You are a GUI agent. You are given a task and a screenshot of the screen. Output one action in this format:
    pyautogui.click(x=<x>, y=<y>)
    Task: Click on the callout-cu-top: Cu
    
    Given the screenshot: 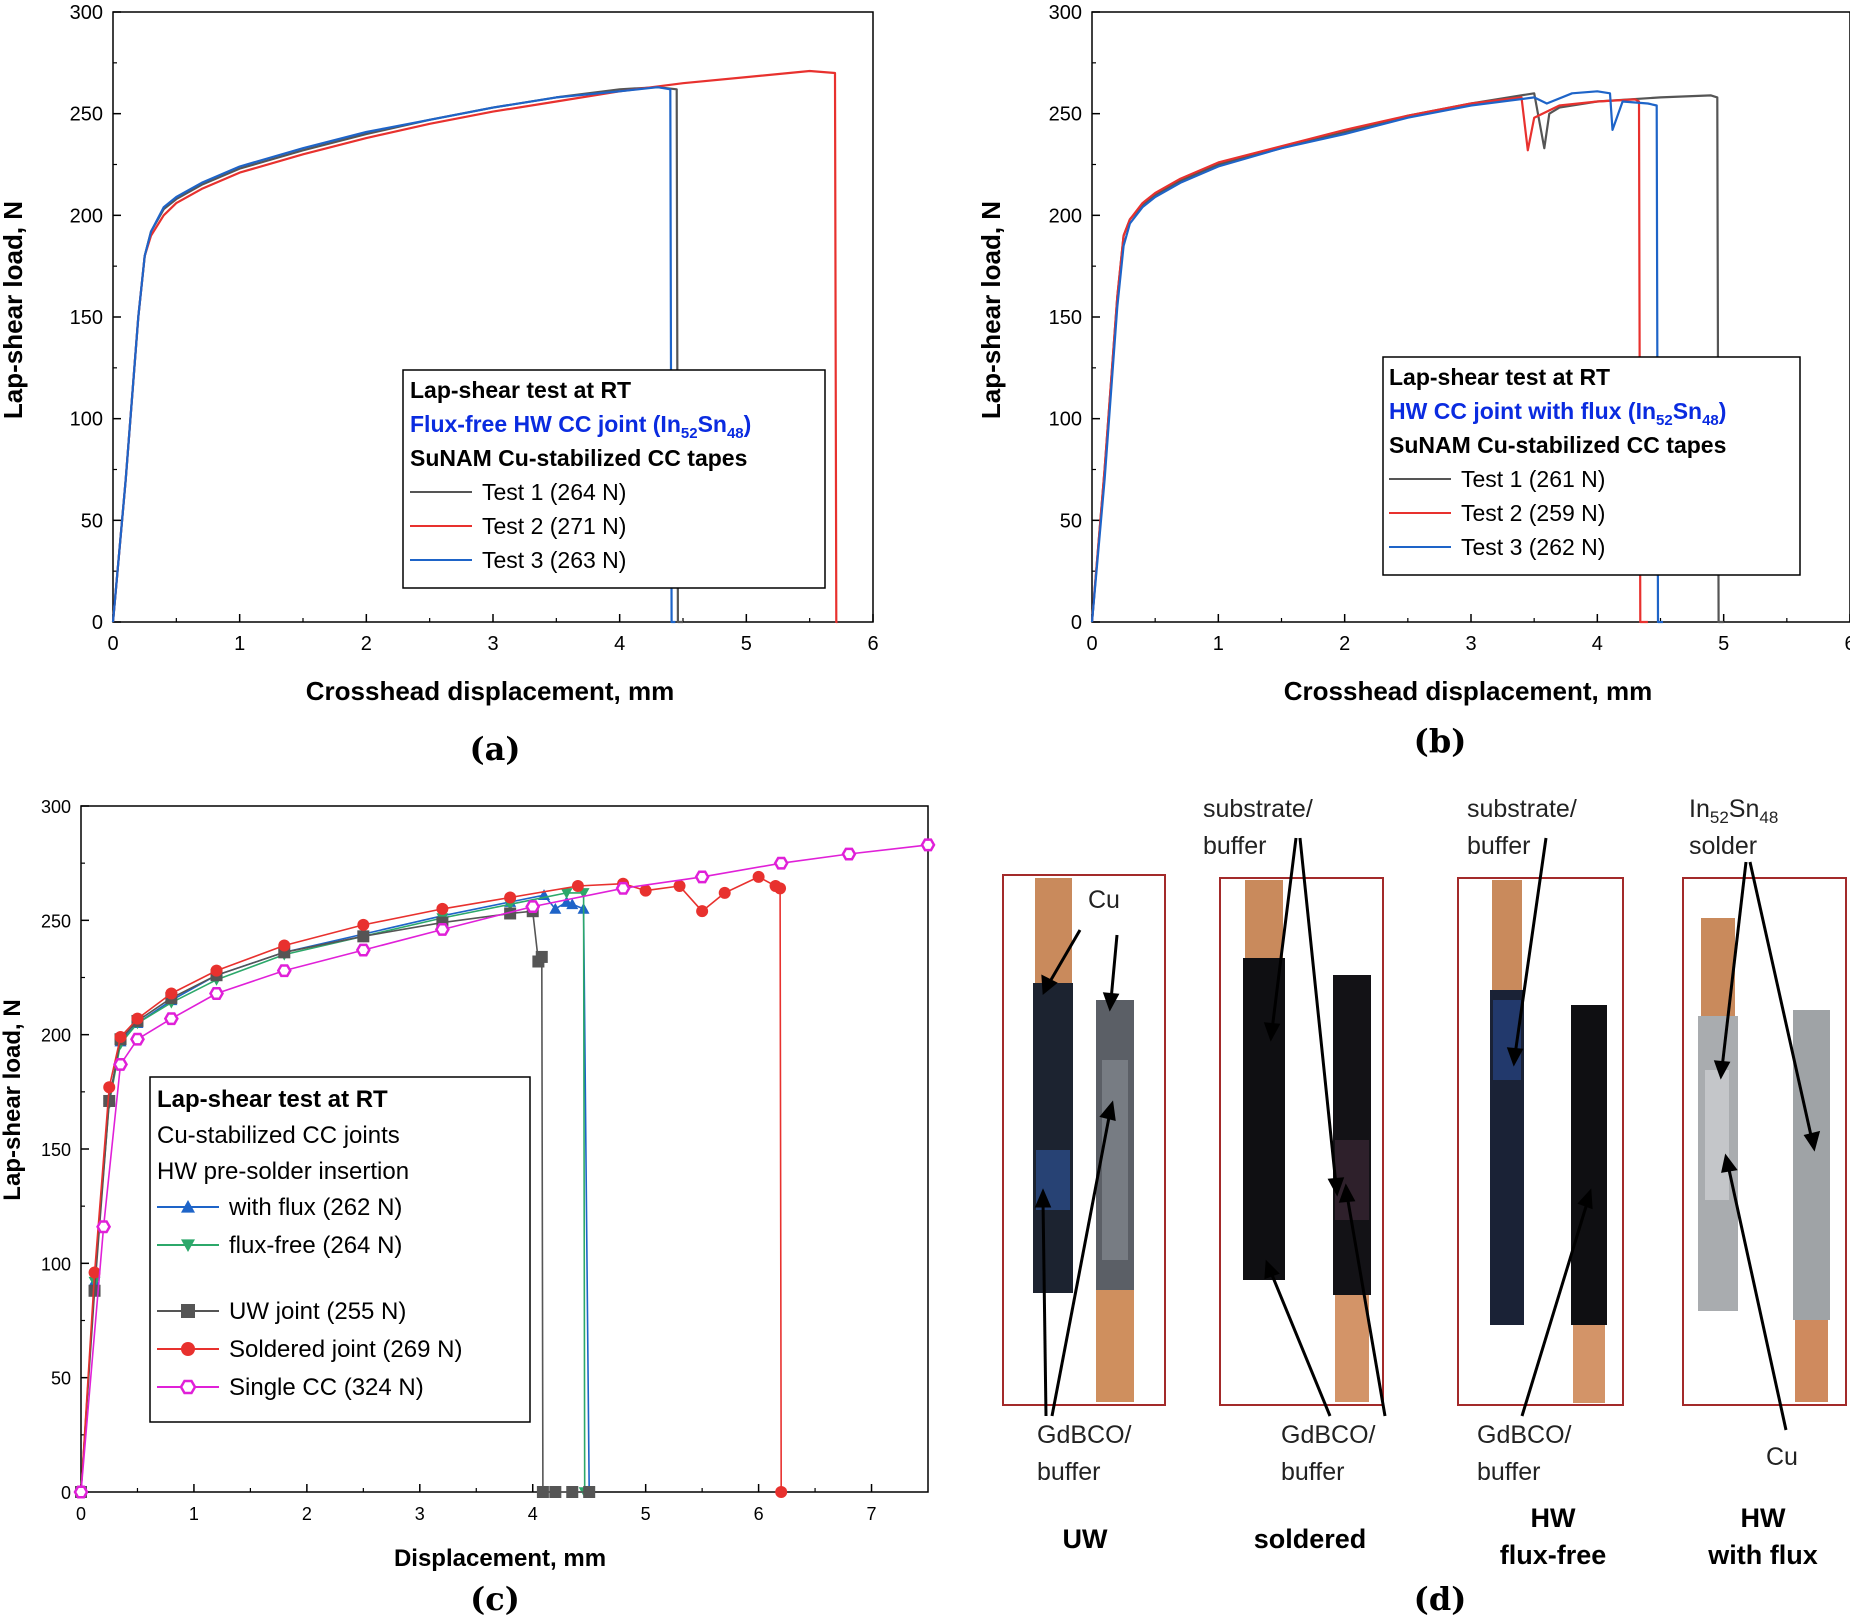 What is the action you would take?
    pyautogui.click(x=1104, y=900)
    